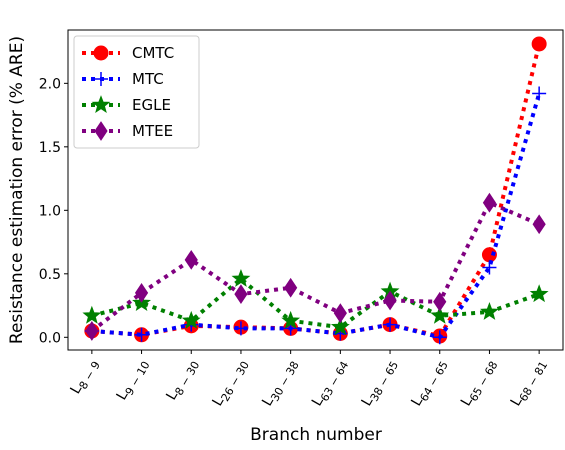  What do you see at coordinates (153, 53) in the screenshot?
I see `legend-label: CMTC` at bounding box center [153, 53].